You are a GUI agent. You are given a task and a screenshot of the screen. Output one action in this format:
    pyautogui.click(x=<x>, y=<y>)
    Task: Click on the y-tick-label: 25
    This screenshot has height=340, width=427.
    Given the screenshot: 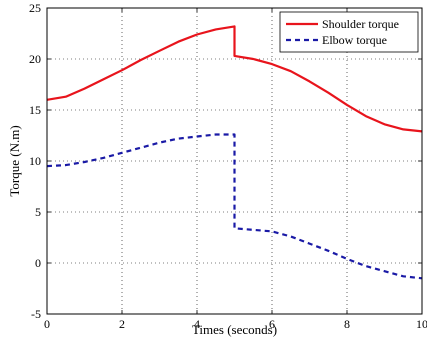 What is the action you would take?
    pyautogui.click(x=35, y=8)
    